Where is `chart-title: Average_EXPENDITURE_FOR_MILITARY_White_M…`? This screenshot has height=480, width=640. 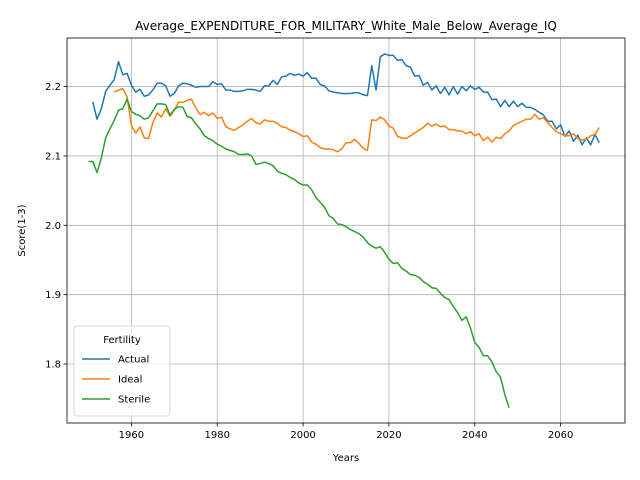 chart-title: Average_EXPENDITURE_FOR_MILITARY_White_M… is located at coordinates (346, 26).